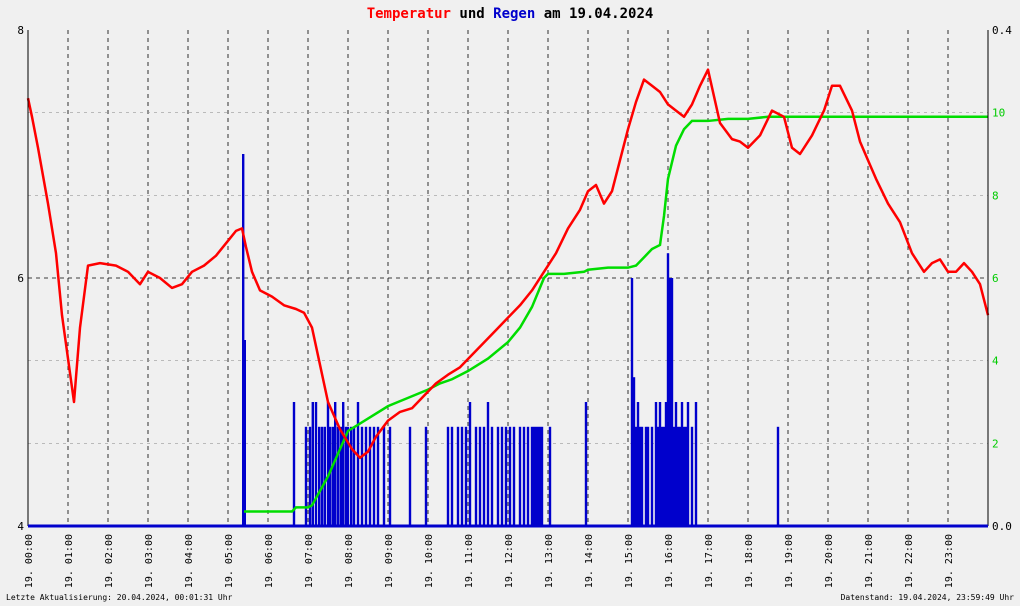 This screenshot has height=606, width=1020. What do you see at coordinates (349, 561) in the screenshot?
I see `x-tick-label: 19. 08:00` at bounding box center [349, 561].